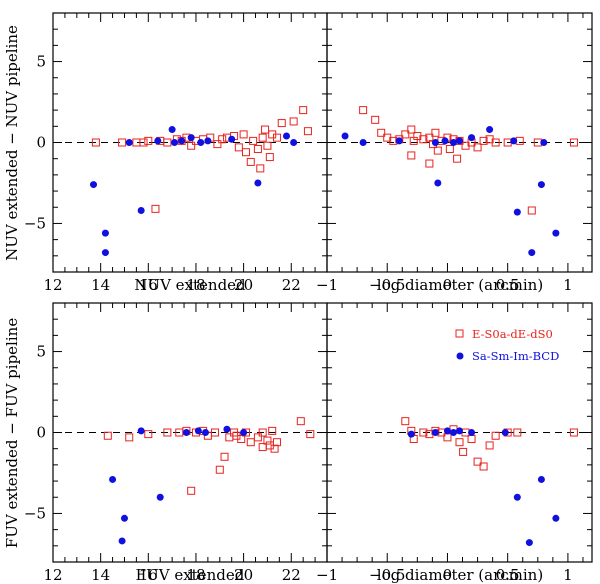  Describe the element at coordinates (12, 143) in the screenshot. I see `y-axis-label-top: NUV extended − NUV pipeline` at that location.